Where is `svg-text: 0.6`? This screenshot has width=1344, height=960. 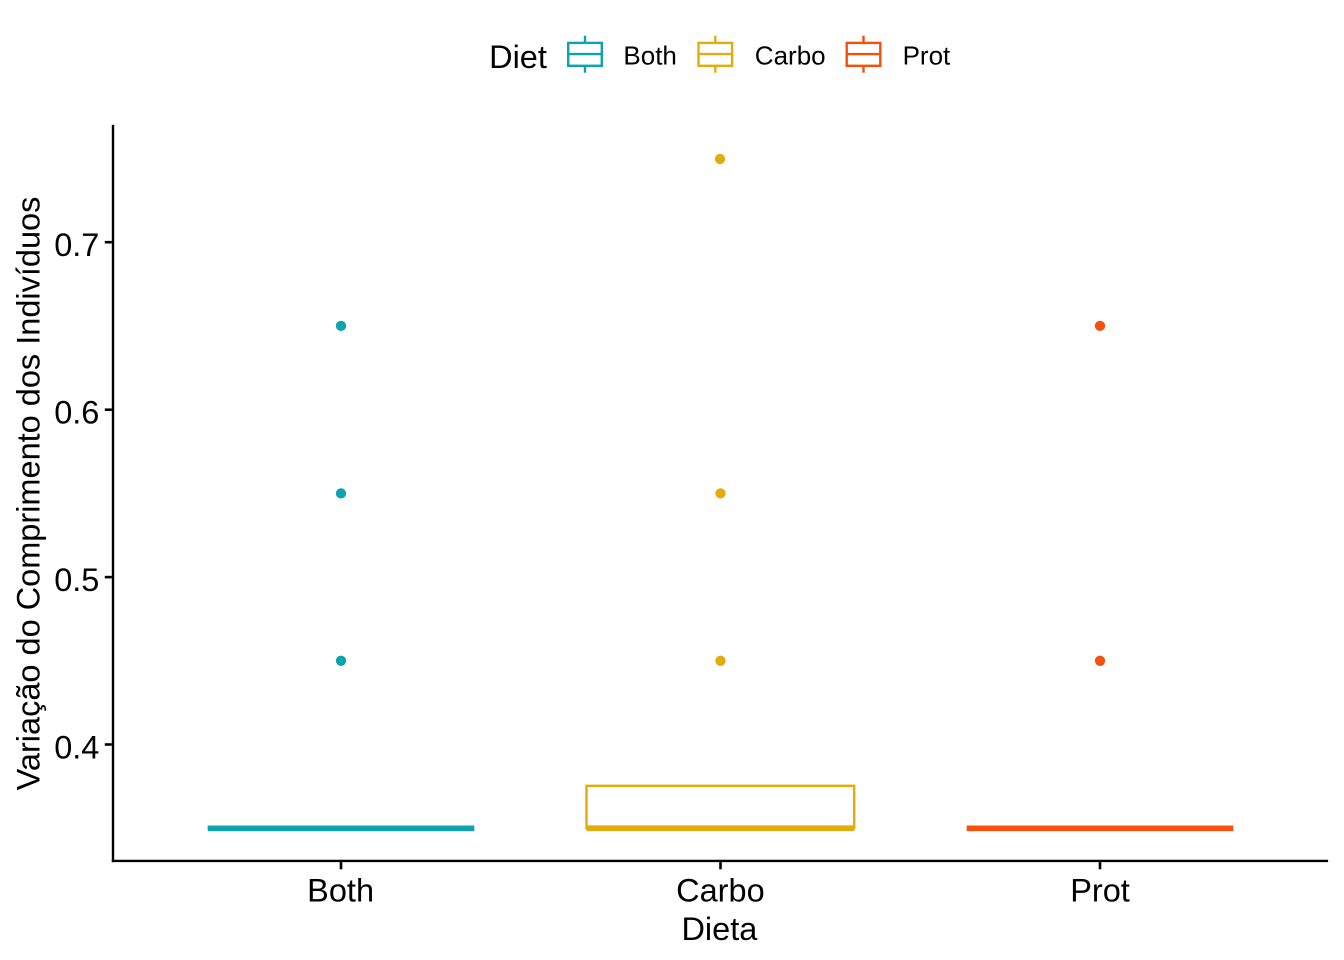 svg-text: 0.6 is located at coordinates (76, 413).